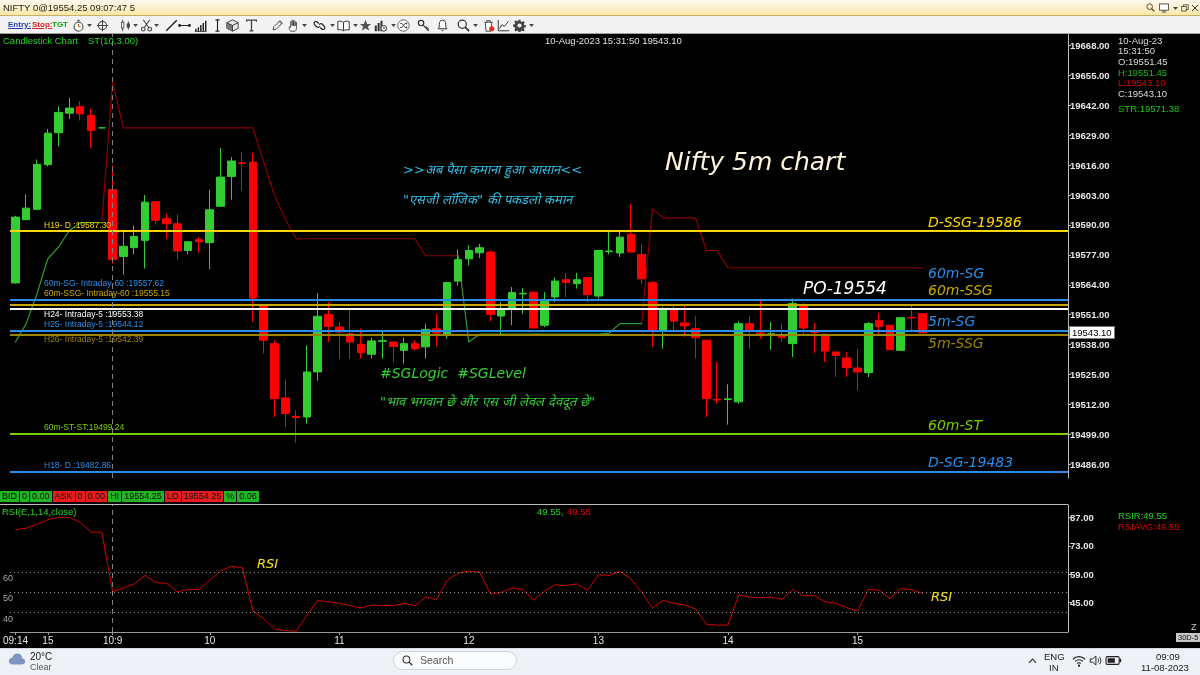 The width and height of the screenshot is (1200, 675). Describe the element at coordinates (955, 424) in the screenshot. I see `annotation: 60m-ST` at that location.